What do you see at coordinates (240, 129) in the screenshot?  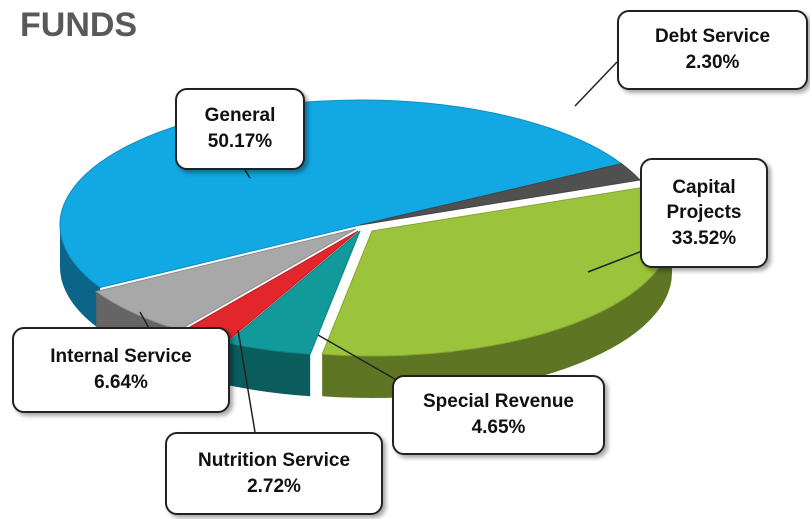 I see `data-callout: General 50.17%` at bounding box center [240, 129].